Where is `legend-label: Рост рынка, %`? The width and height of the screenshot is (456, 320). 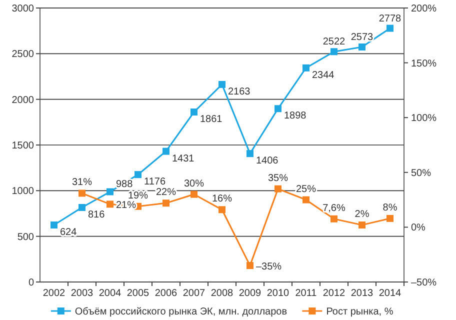 legend-label: Рост рынка, % is located at coordinates (360, 312).